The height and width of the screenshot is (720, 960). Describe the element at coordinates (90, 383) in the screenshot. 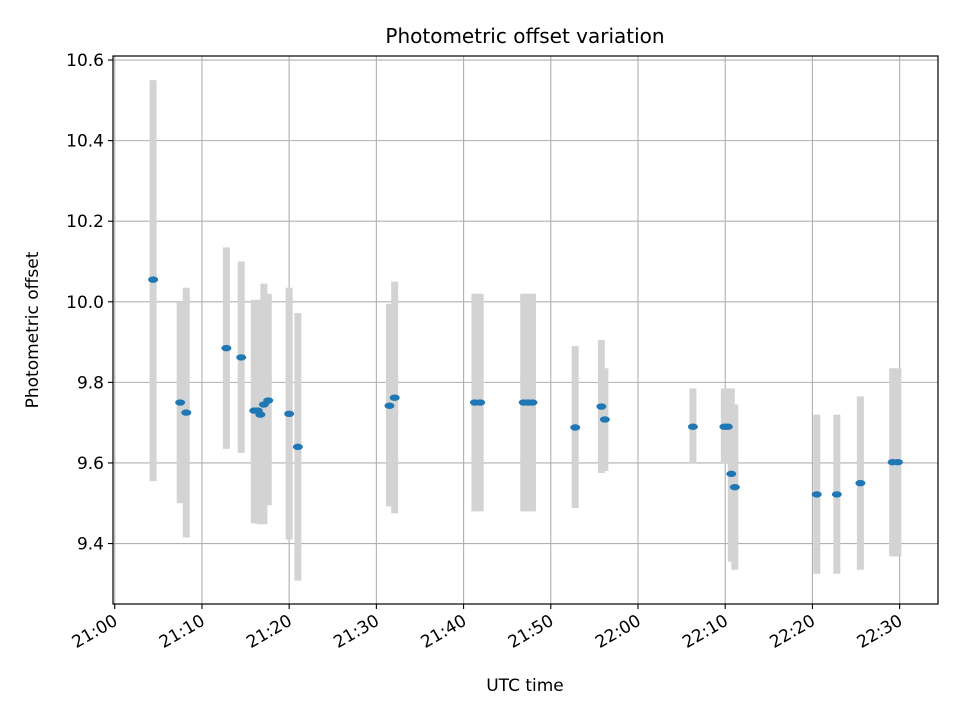

I see `y-tick-label: 9.8` at that location.